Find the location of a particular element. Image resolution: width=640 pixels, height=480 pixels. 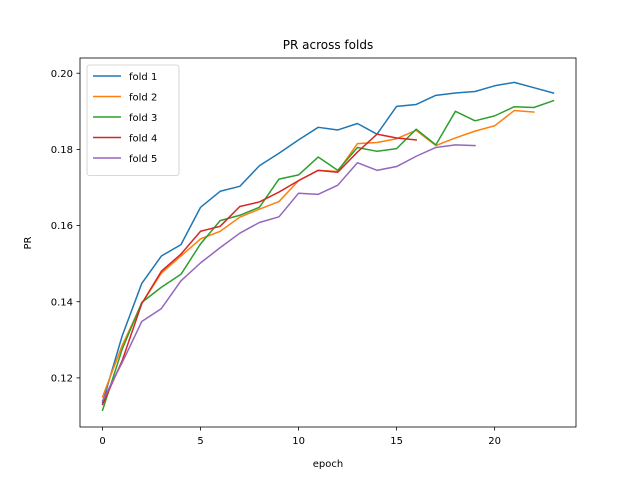

legend: fold 1 fold 2 fold 3 fold 4 fold 5 is located at coordinates (133, 120).